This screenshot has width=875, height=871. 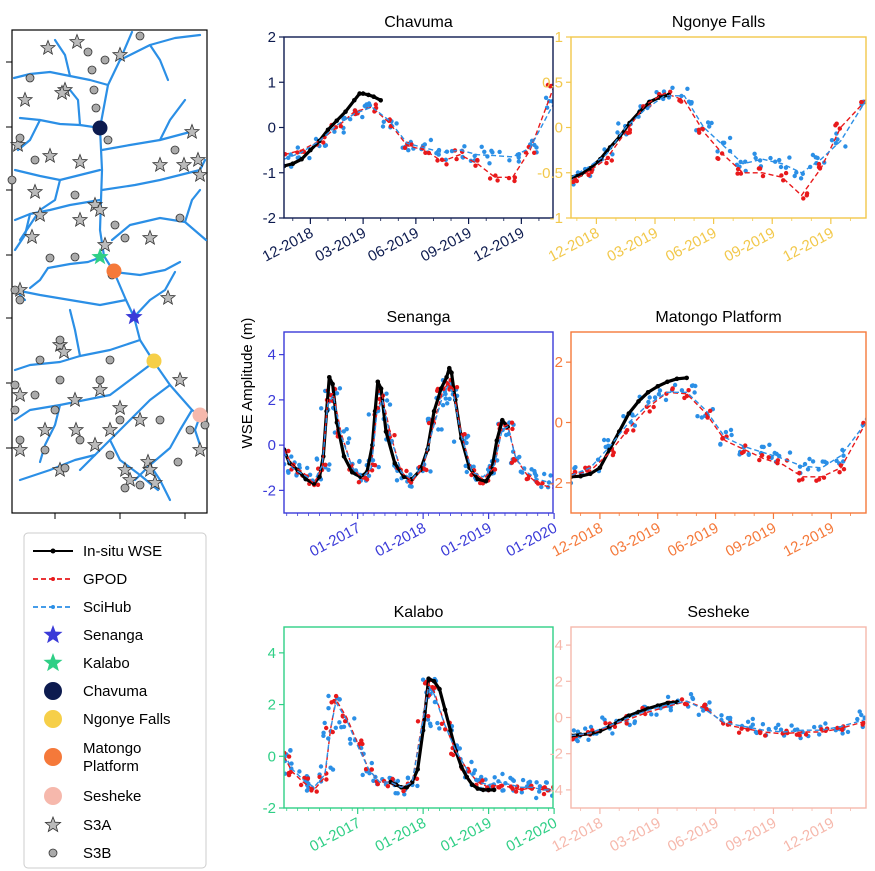 What do you see at coordinates (693, 540) in the screenshot?
I see `x-tick-label: 06-2019` at bounding box center [693, 540].